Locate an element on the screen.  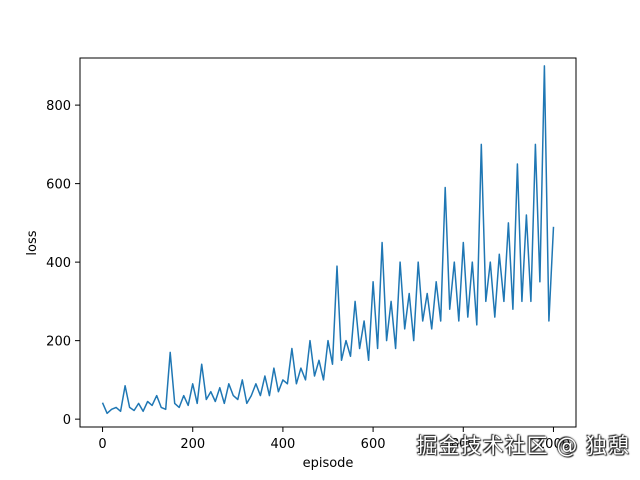
x-tick-label: 1000 is located at coordinates (553, 444).